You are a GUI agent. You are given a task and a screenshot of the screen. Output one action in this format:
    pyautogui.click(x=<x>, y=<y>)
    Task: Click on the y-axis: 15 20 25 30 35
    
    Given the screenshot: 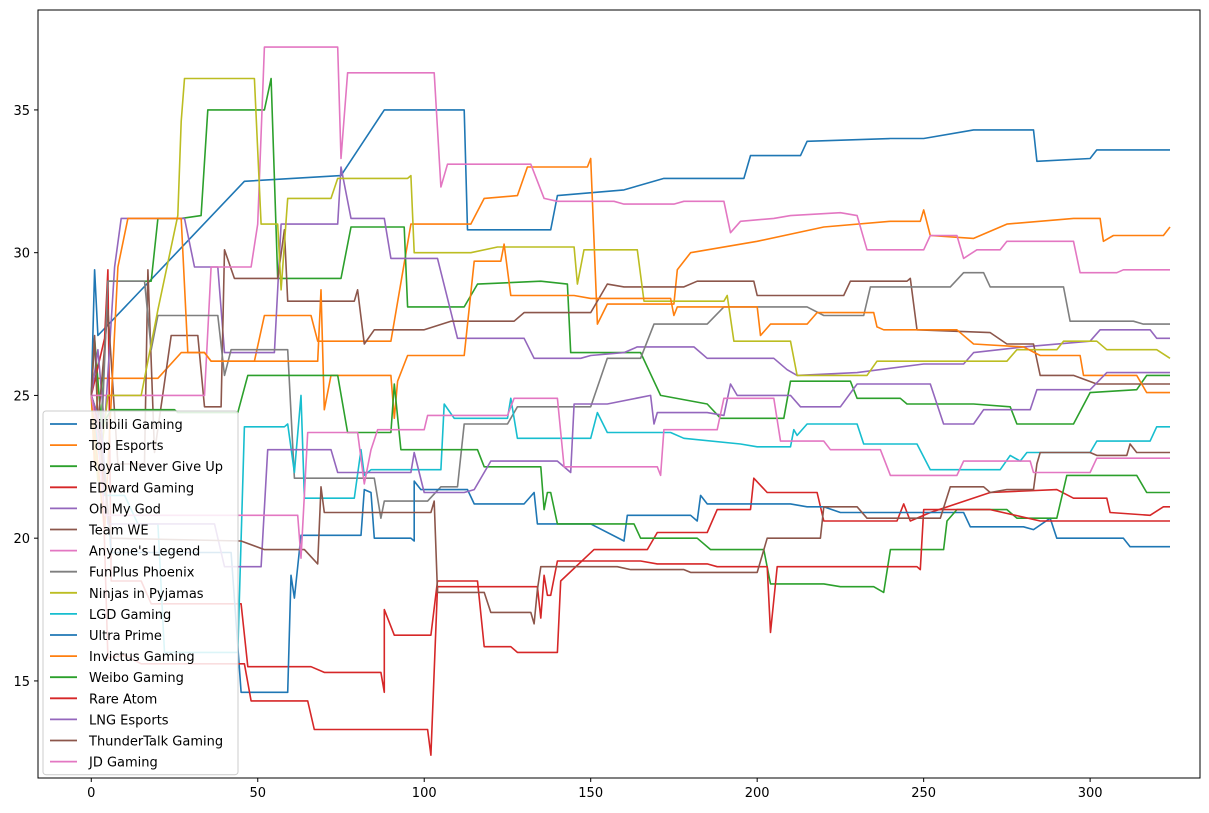 What is the action you would take?
    pyautogui.click(x=25, y=397)
    